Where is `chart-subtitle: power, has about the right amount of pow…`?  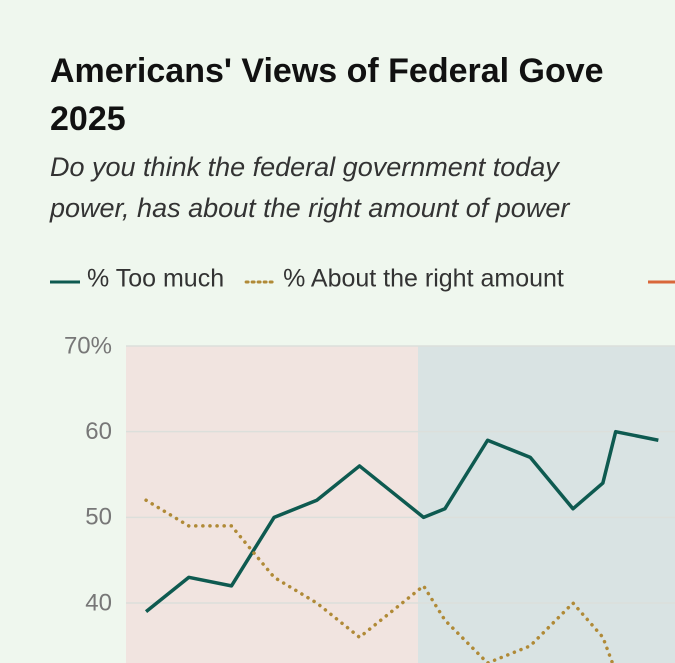
chart-subtitle: power, has about the right amount of pow… is located at coordinates (309, 208).